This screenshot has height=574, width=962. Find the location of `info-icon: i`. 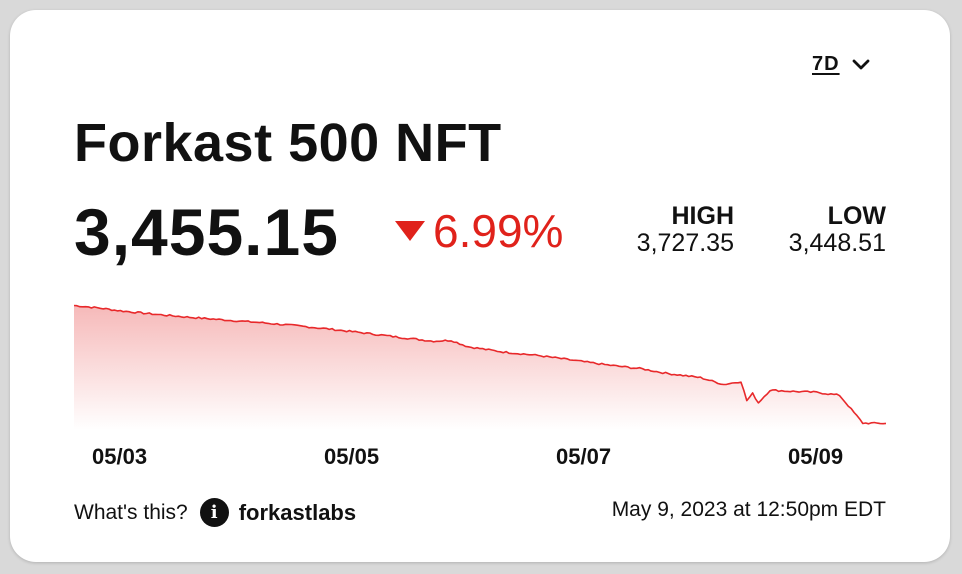

info-icon: i is located at coordinates (214, 512).